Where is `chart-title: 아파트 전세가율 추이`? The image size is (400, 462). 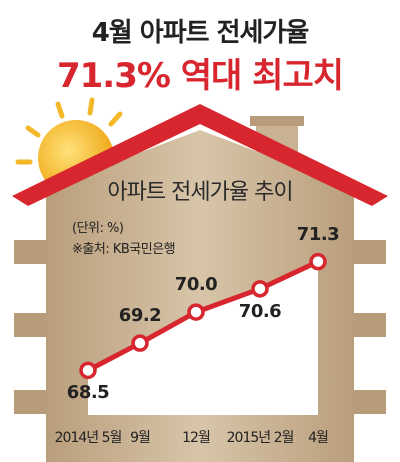 chart-title: 아파트 전세가율 추이 is located at coordinates (200, 192).